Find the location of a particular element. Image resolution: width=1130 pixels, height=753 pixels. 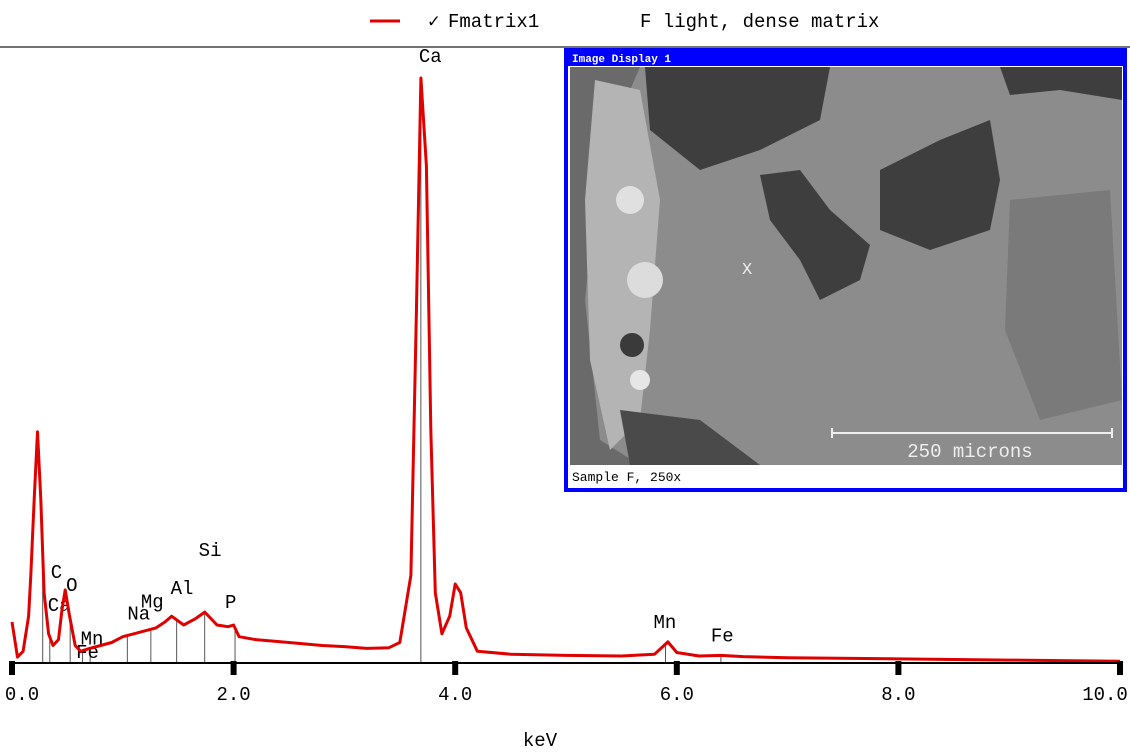

legend-check: ✓ is located at coordinates (433, 22).